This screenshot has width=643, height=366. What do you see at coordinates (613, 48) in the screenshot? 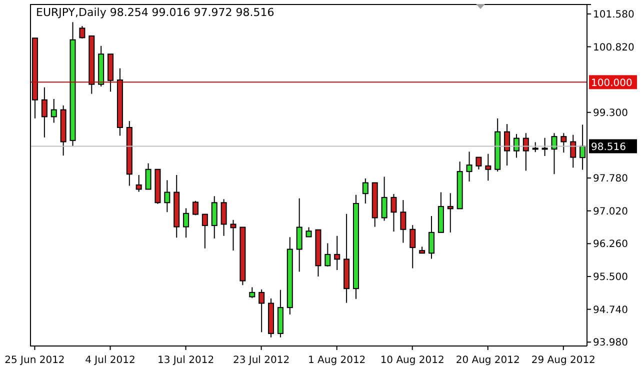
I see `y-tick-label: 100.820` at bounding box center [613, 48].